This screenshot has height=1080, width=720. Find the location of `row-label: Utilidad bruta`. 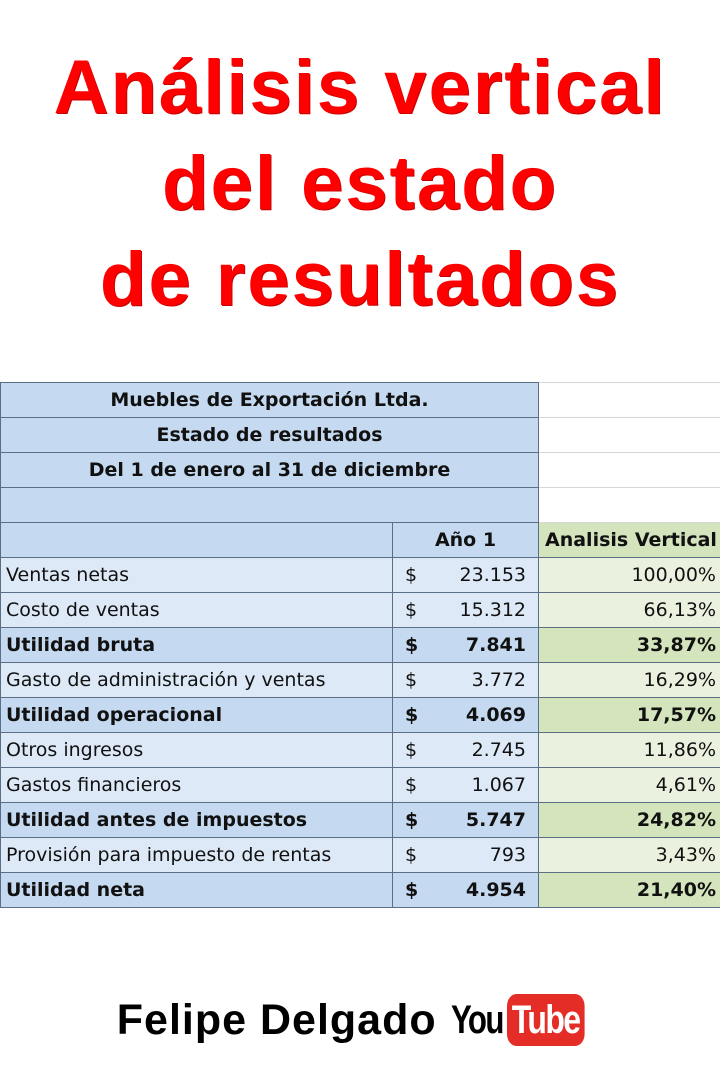

row-label: Utilidad bruta is located at coordinates (196, 645).